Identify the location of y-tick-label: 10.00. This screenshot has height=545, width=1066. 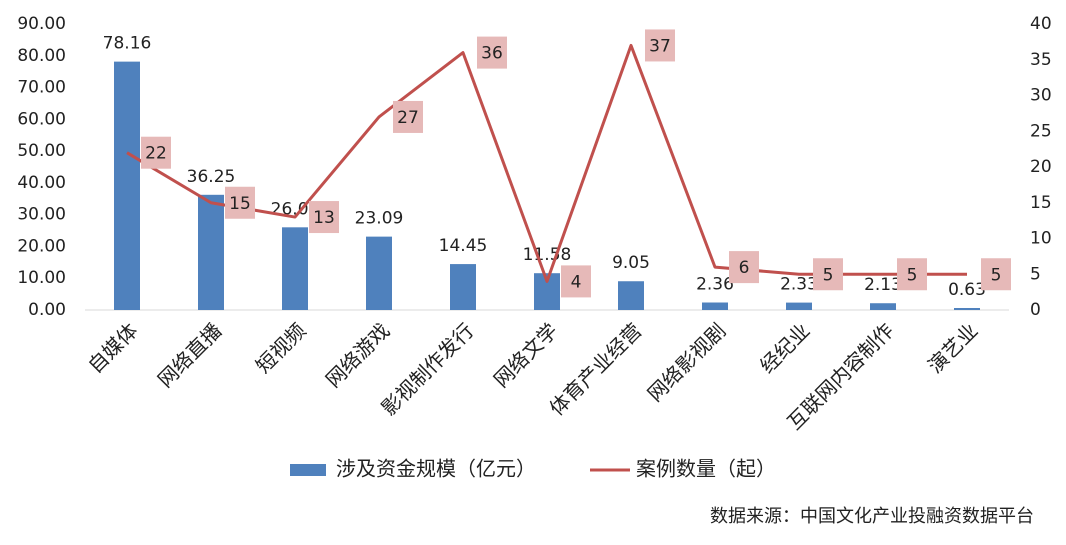
(41, 278).